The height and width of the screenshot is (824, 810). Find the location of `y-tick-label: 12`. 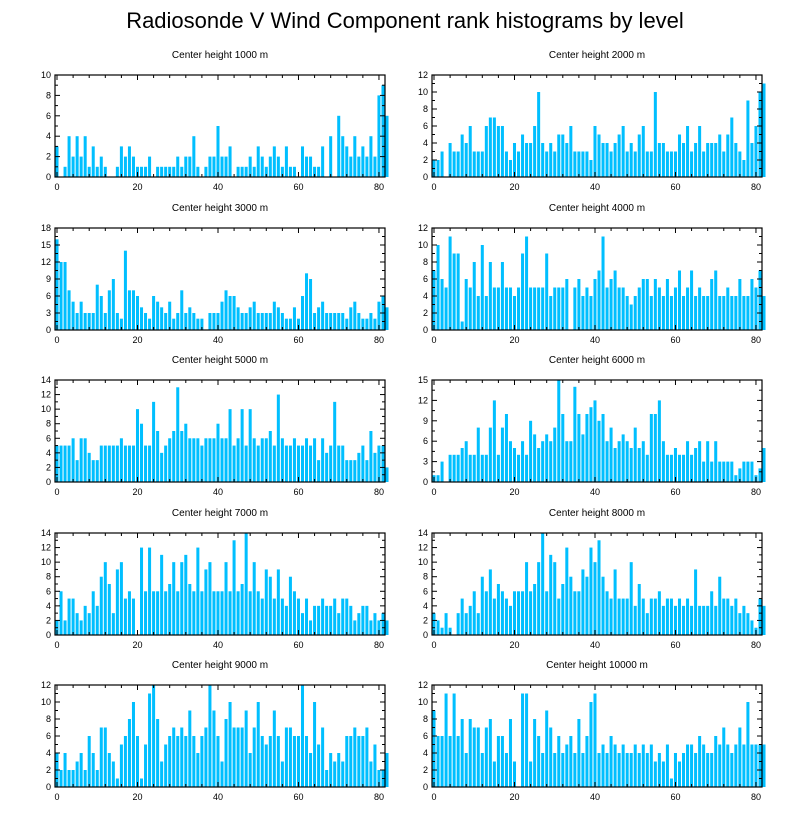

y-tick-label: 12 is located at coordinates (46, 395).